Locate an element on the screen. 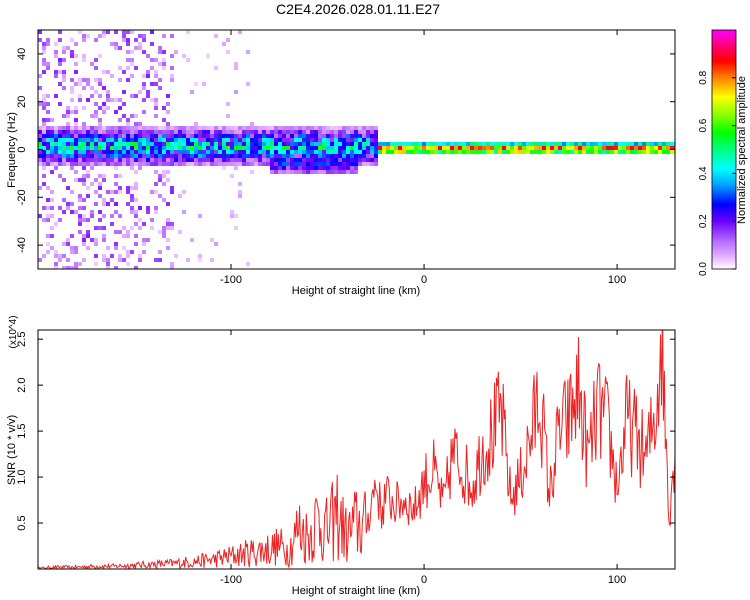 The image size is (750, 600). snr-yscale-label: (x10^4) is located at coordinates (13, 331).